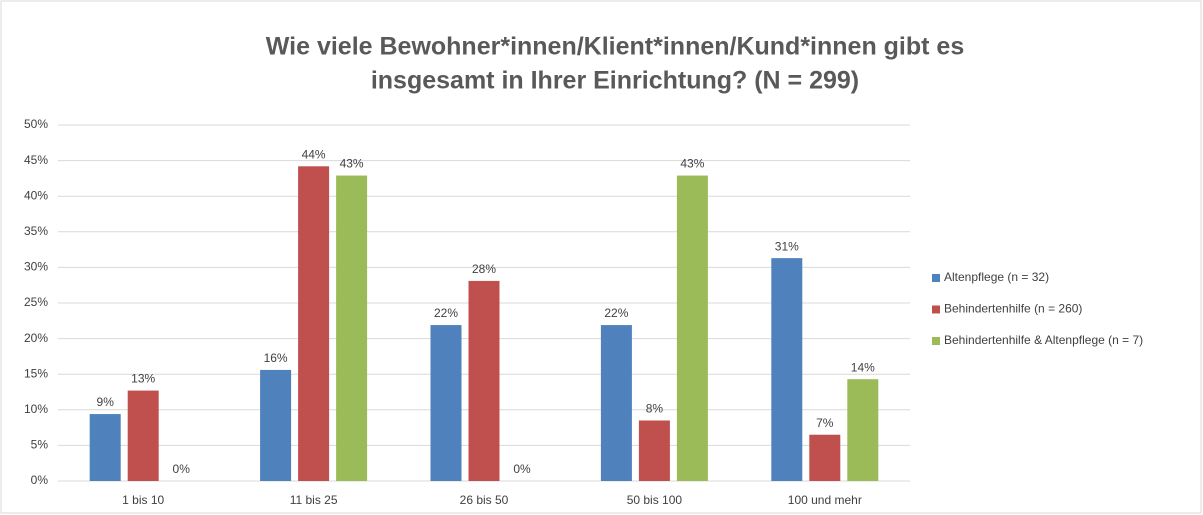 This screenshot has height=515, width=1203. What do you see at coordinates (36, 373) in the screenshot?
I see `y-tick-label: 15%` at bounding box center [36, 373].